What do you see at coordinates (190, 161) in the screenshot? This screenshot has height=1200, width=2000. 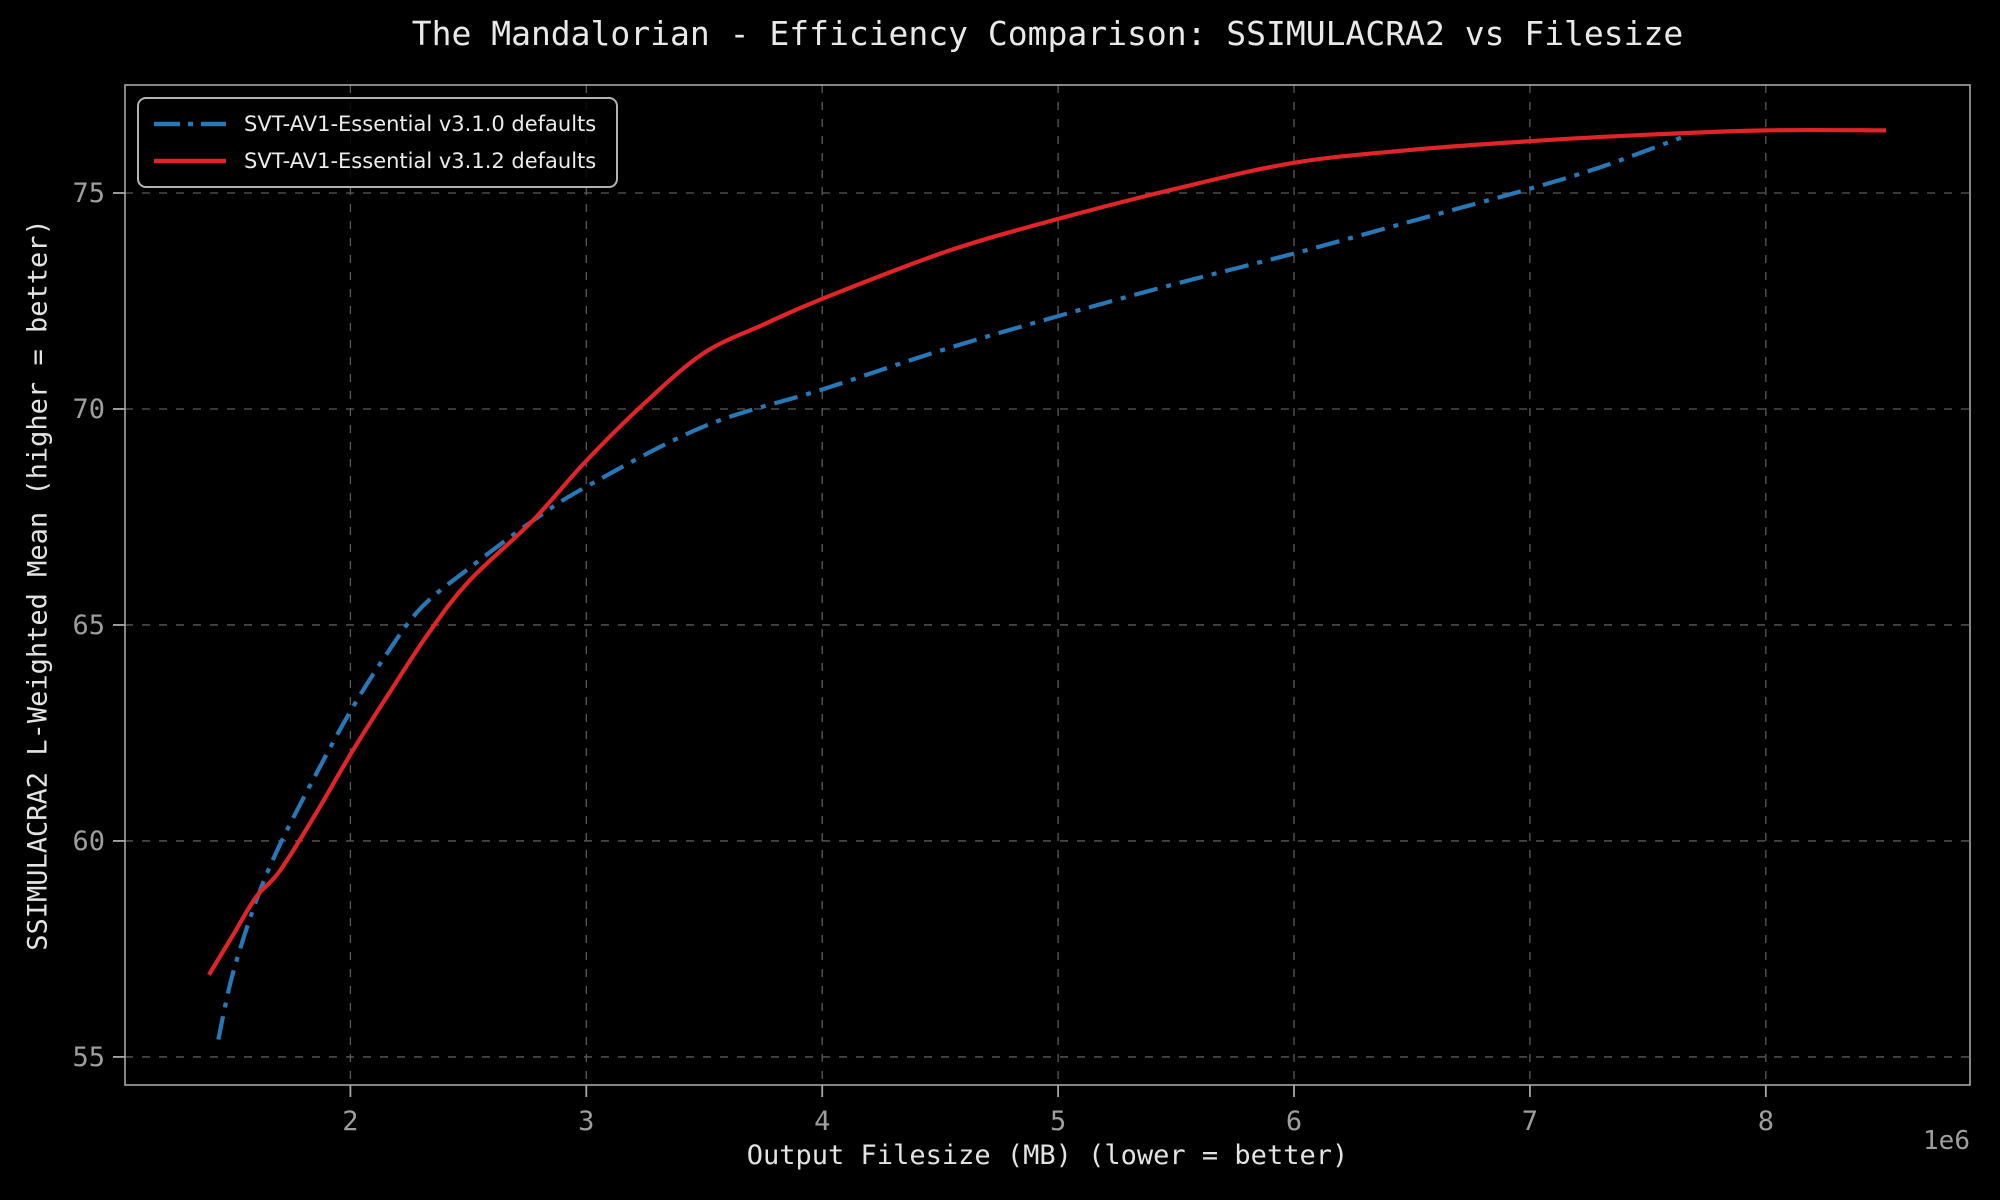 I see `legend-line-sample-solid-icon` at bounding box center [190, 161].